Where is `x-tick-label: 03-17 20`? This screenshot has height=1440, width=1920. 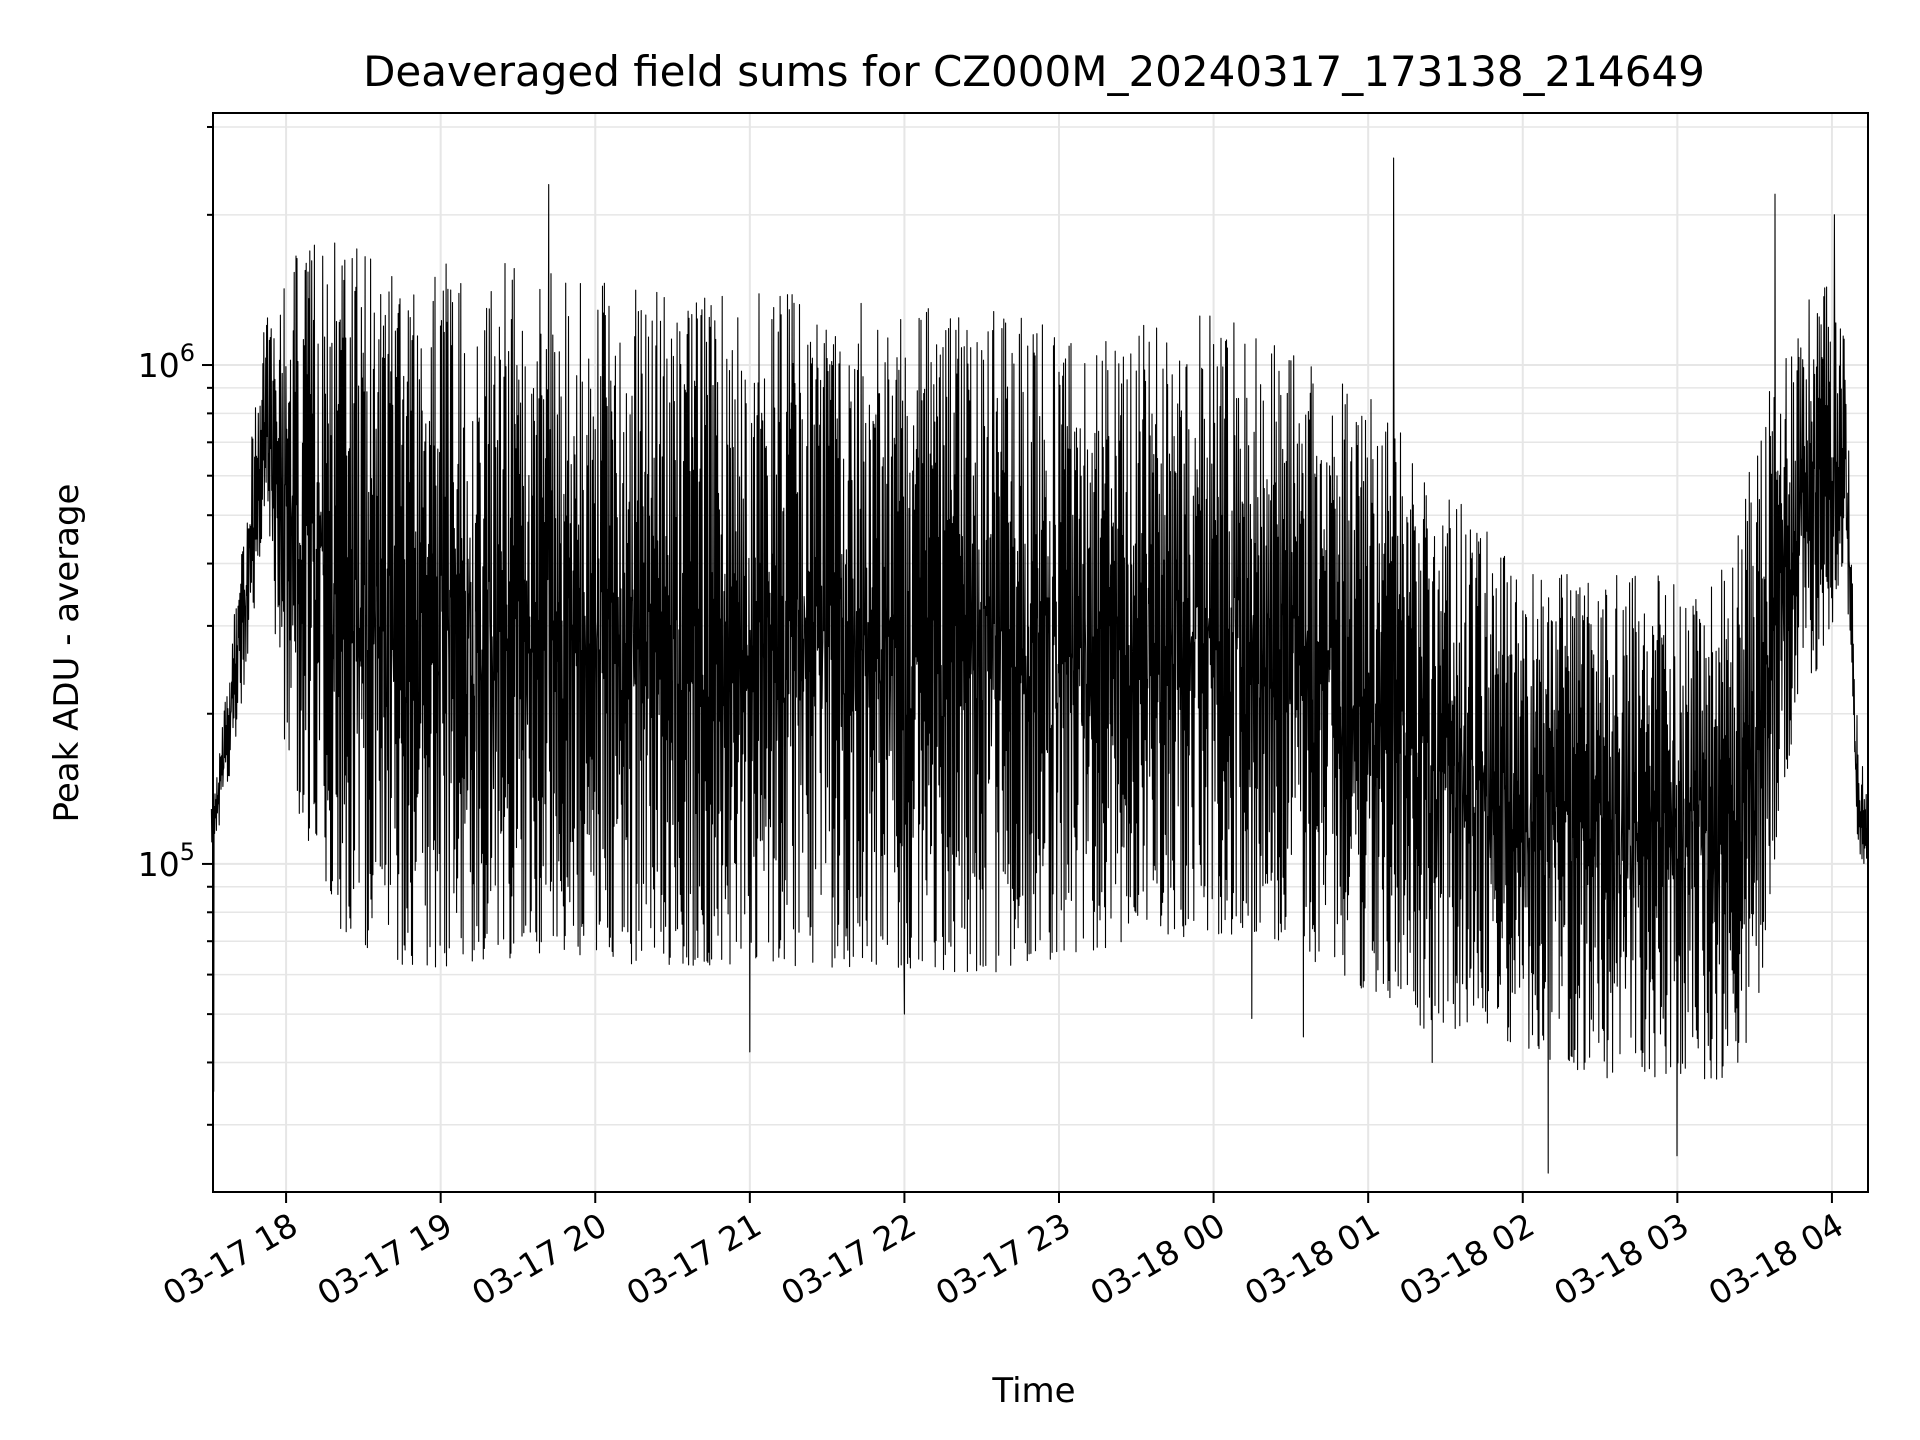 x-tick-label: 03-17 20 is located at coordinates (539, 1259).